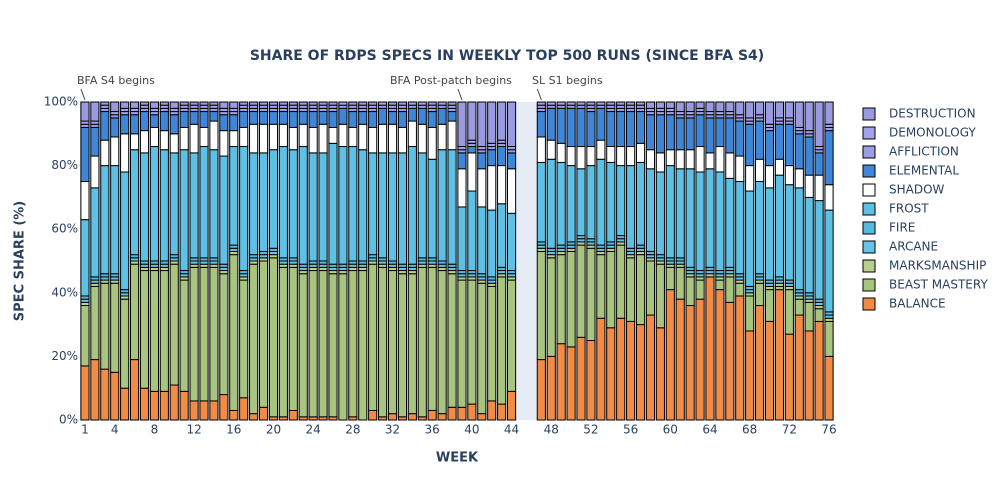  What do you see at coordinates (869, 190) in the screenshot?
I see `legend-swatch` at bounding box center [869, 190].